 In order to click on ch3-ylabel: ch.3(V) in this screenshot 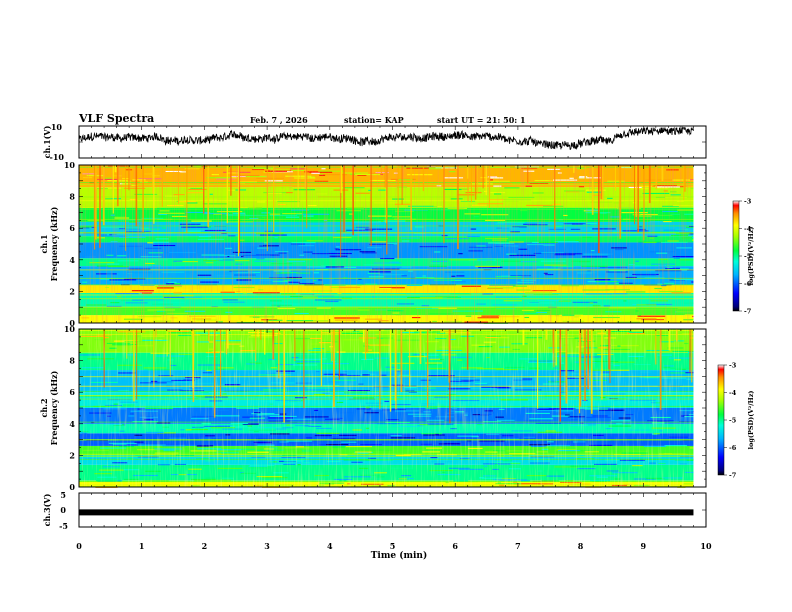, I will do `click(47, 509)`.